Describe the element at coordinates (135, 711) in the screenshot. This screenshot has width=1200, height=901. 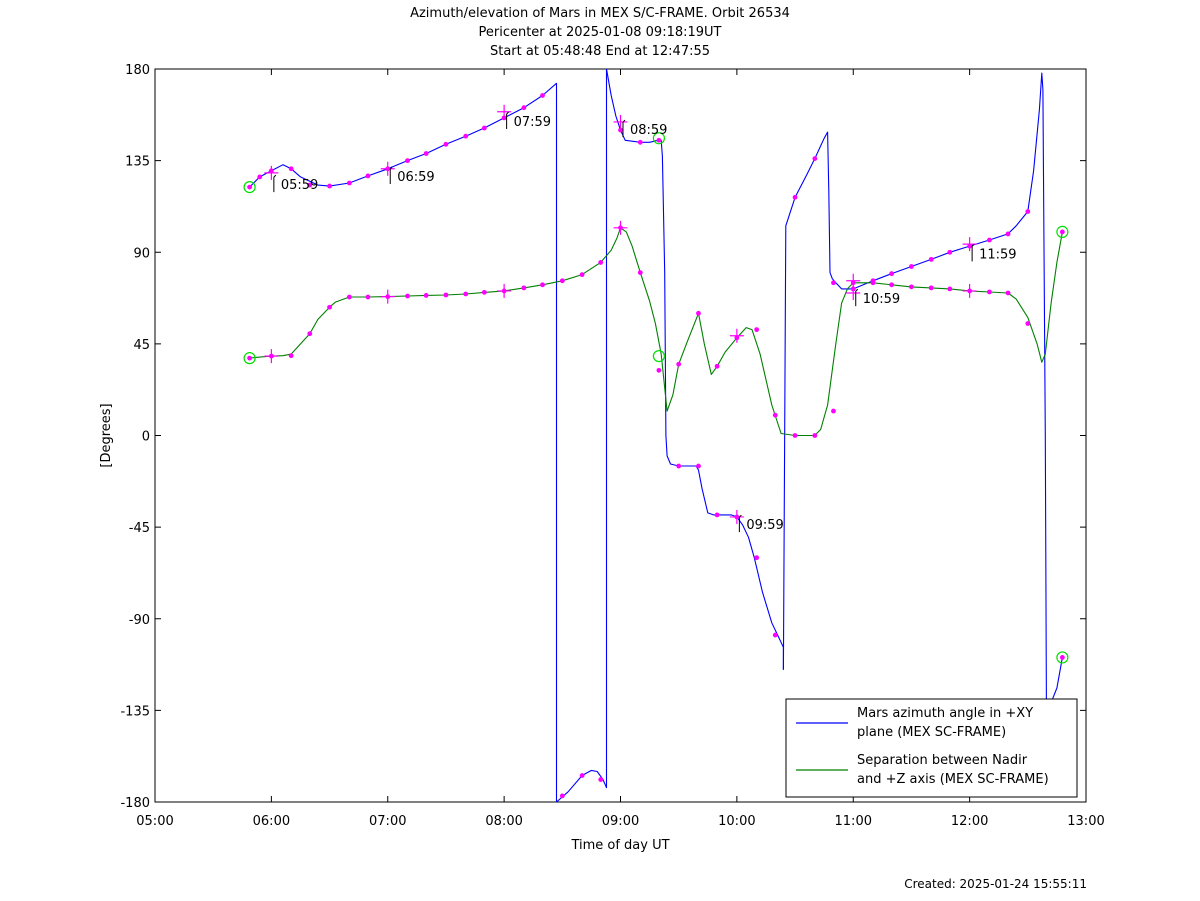
I see `y-tick-label: -135` at that location.